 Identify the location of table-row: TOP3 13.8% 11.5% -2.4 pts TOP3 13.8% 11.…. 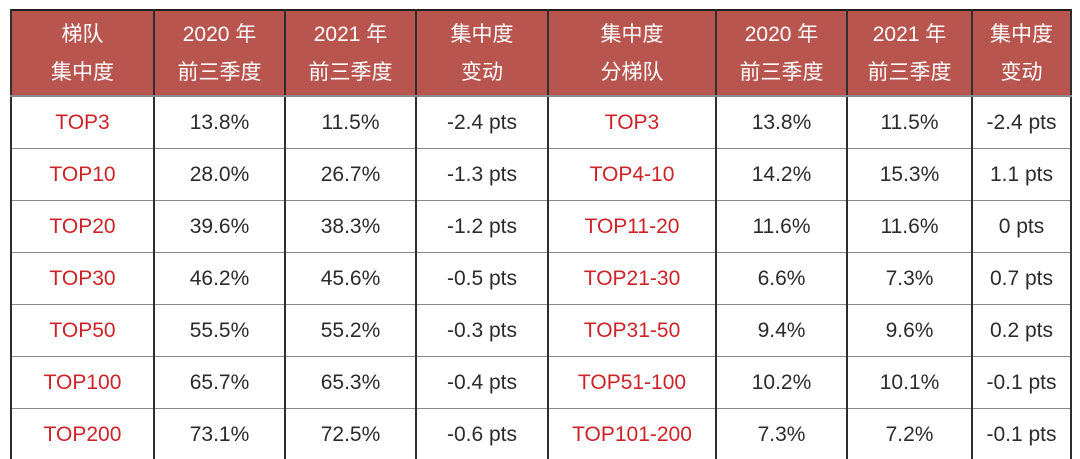
(541, 122).